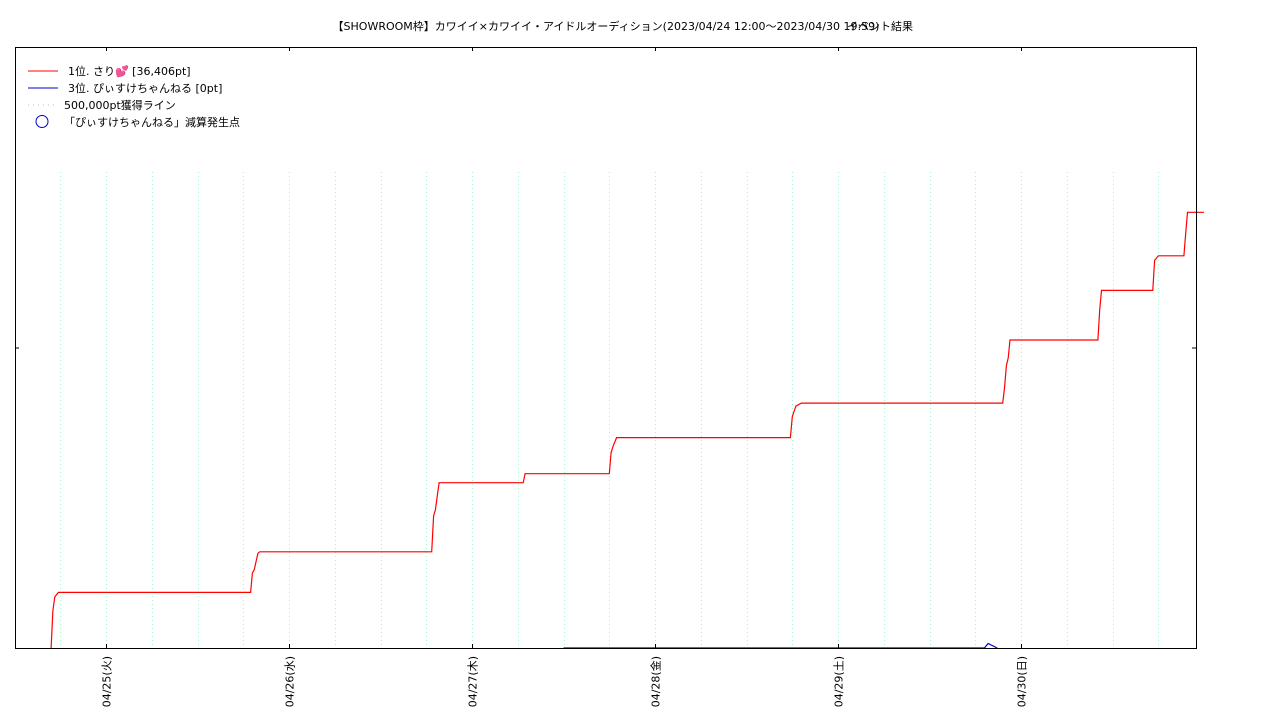 The image size is (1280, 720). What do you see at coordinates (473, 681) in the screenshot?
I see `x-tick-label: 04/27(木)` at bounding box center [473, 681].